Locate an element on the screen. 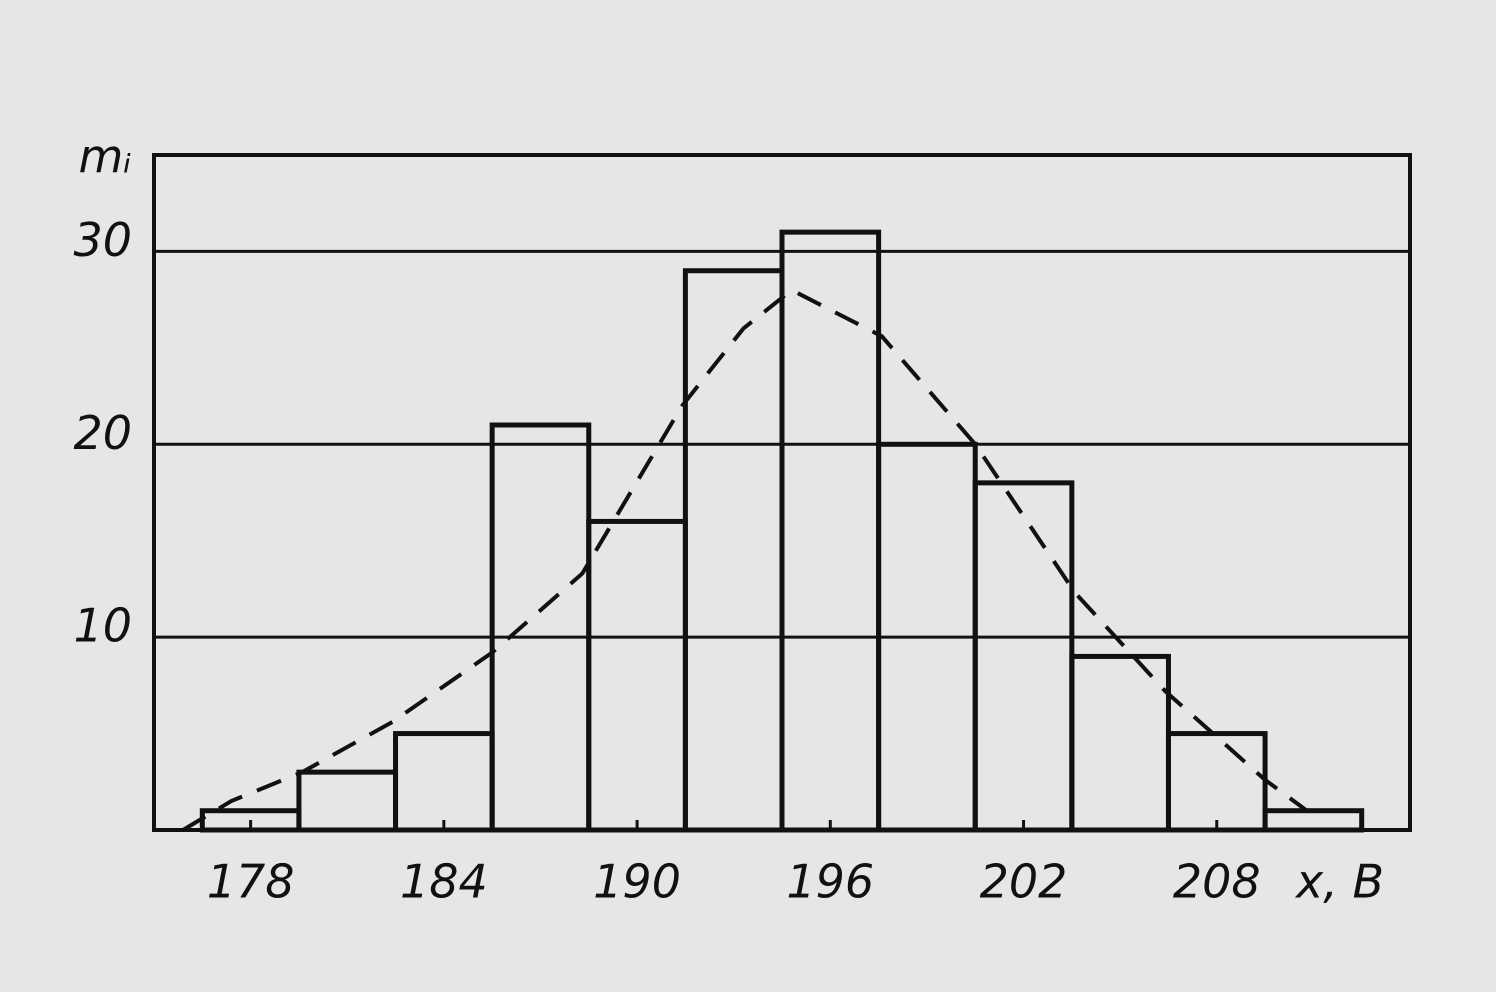 Image resolution: width=1496 pixels, height=992 pixels. y-tick-label: 10 is located at coordinates (102, 626).